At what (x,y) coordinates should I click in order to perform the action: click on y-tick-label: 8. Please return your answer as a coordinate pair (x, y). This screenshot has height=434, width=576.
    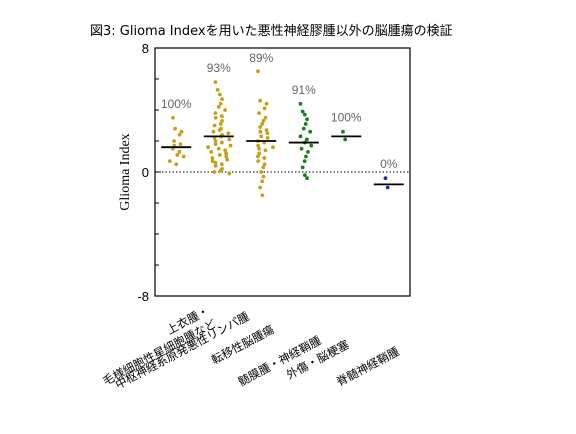
    Looking at the image, I should click on (145, 48).